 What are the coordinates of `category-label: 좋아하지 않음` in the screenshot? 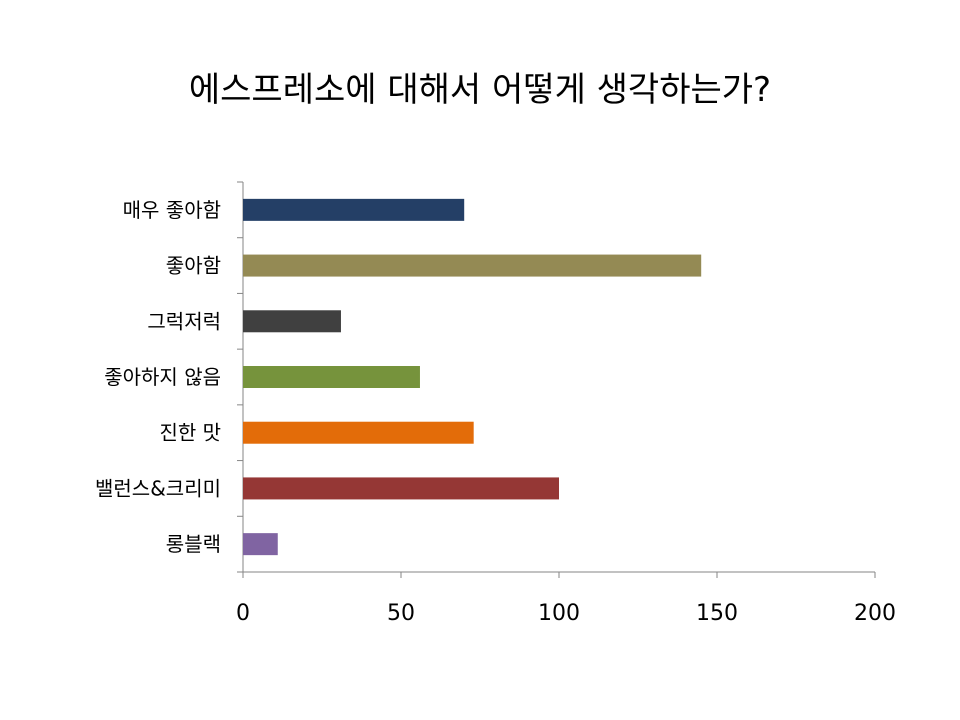 It's located at (162, 377).